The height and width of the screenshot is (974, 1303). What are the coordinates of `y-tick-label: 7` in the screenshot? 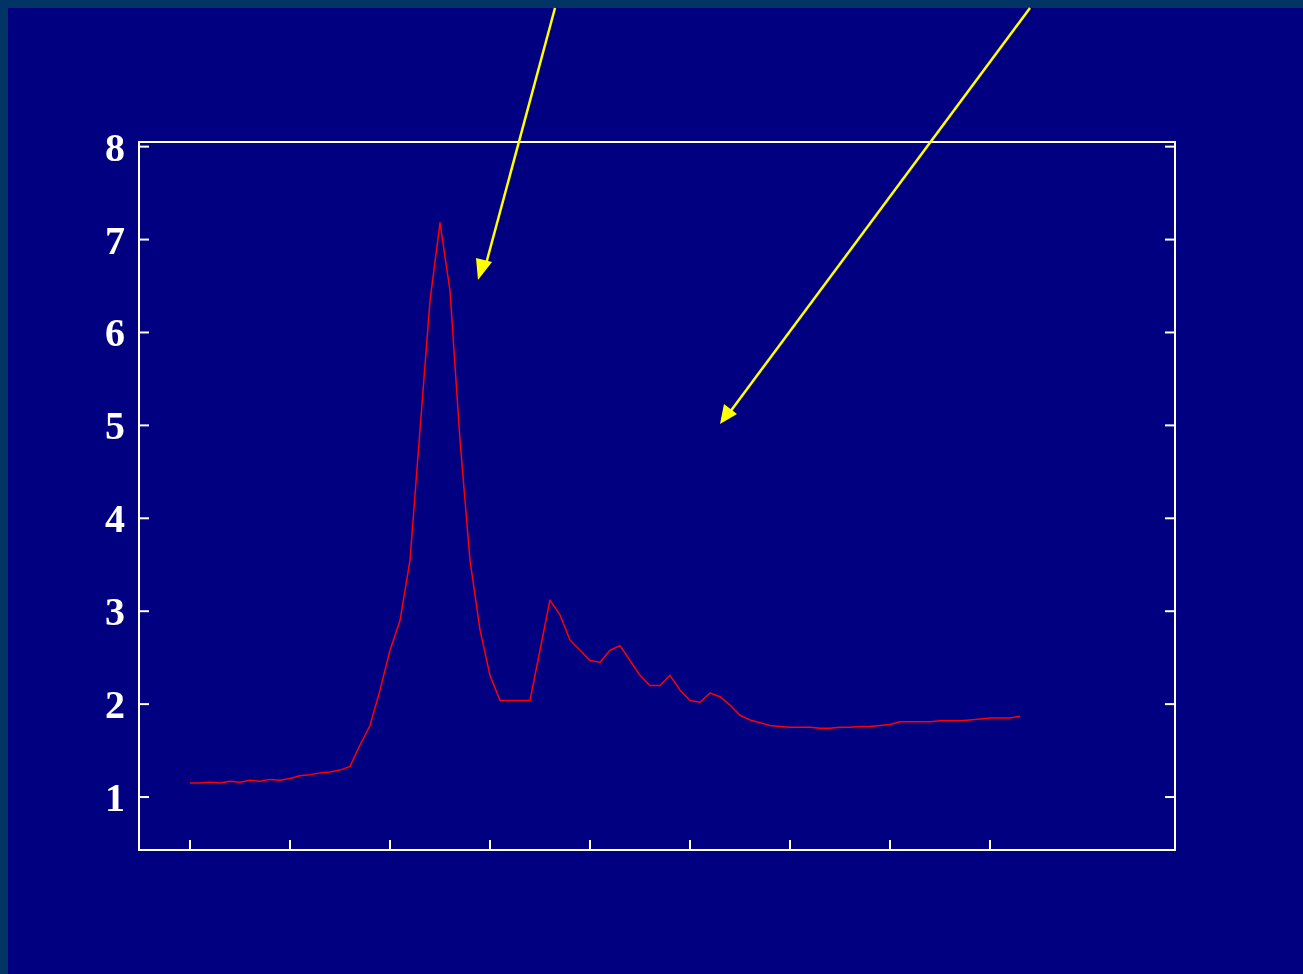 It's located at (115, 240).